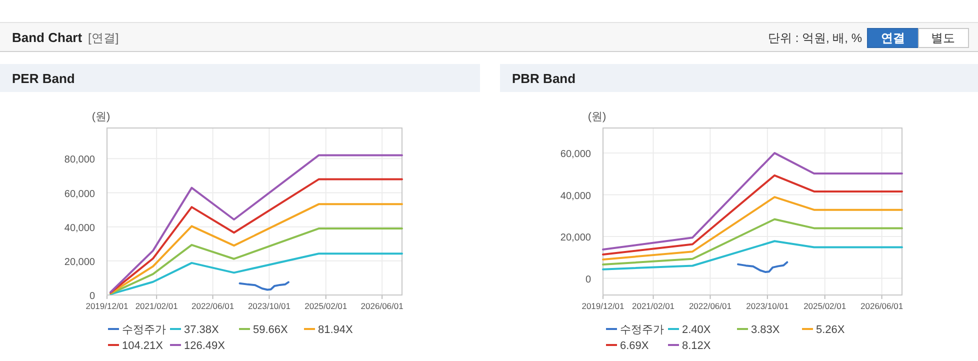  Describe the element at coordinates (43, 78) in the screenshot. I see `chart-title: PER Band` at that location.